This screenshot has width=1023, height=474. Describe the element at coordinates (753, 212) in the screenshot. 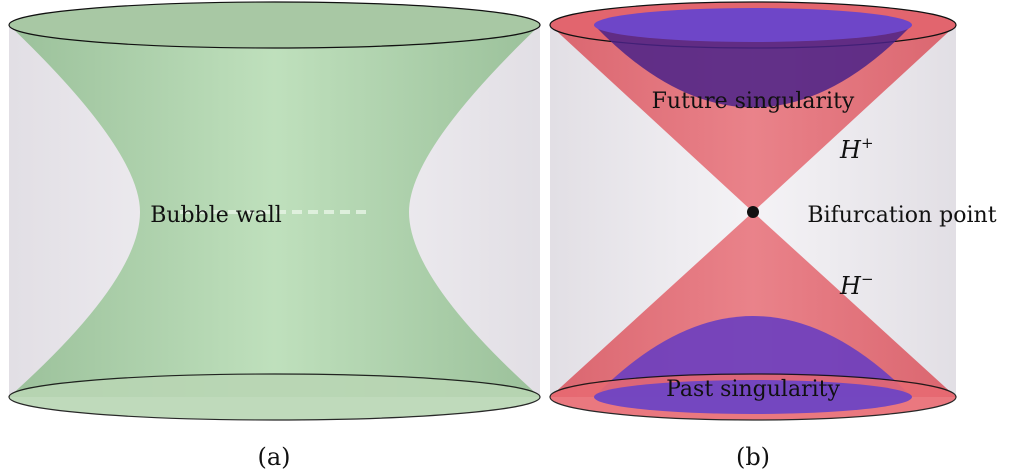

I see `bifurcation-point-marker` at that location.